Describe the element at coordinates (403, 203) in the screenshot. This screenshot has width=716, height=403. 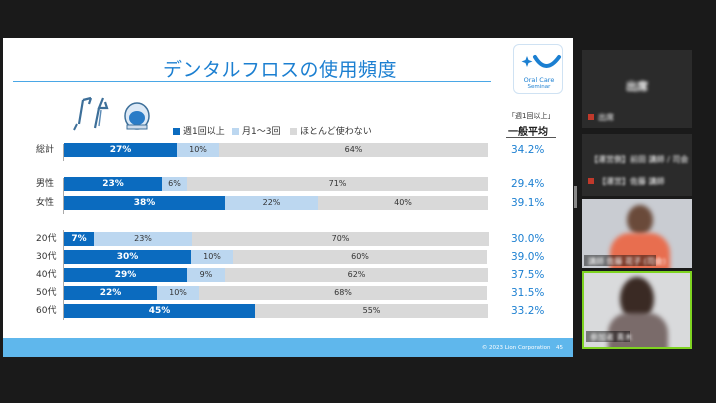
I see `bar-rarely: 40%` at that location.